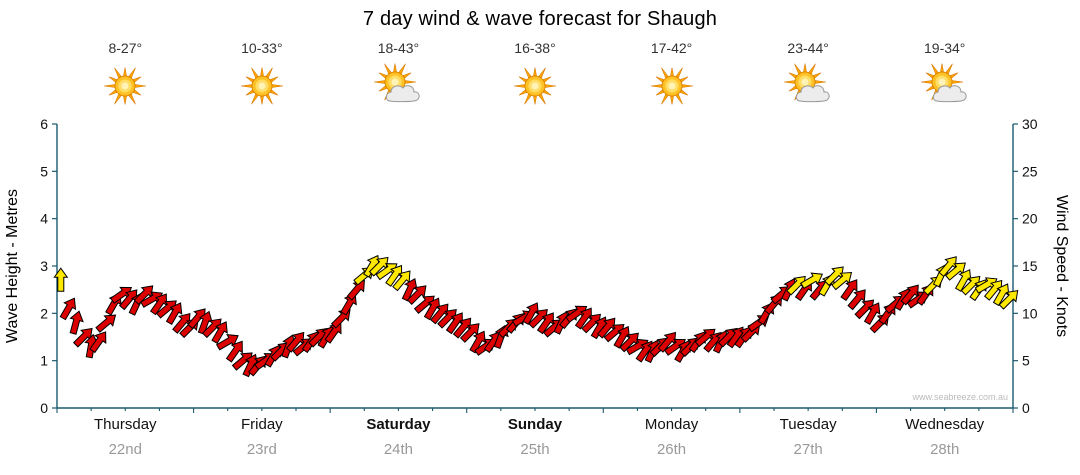 The image size is (1080, 475). What do you see at coordinates (12, 266) in the screenshot?
I see `left-axis-title: Wave Height - Metres` at bounding box center [12, 266].